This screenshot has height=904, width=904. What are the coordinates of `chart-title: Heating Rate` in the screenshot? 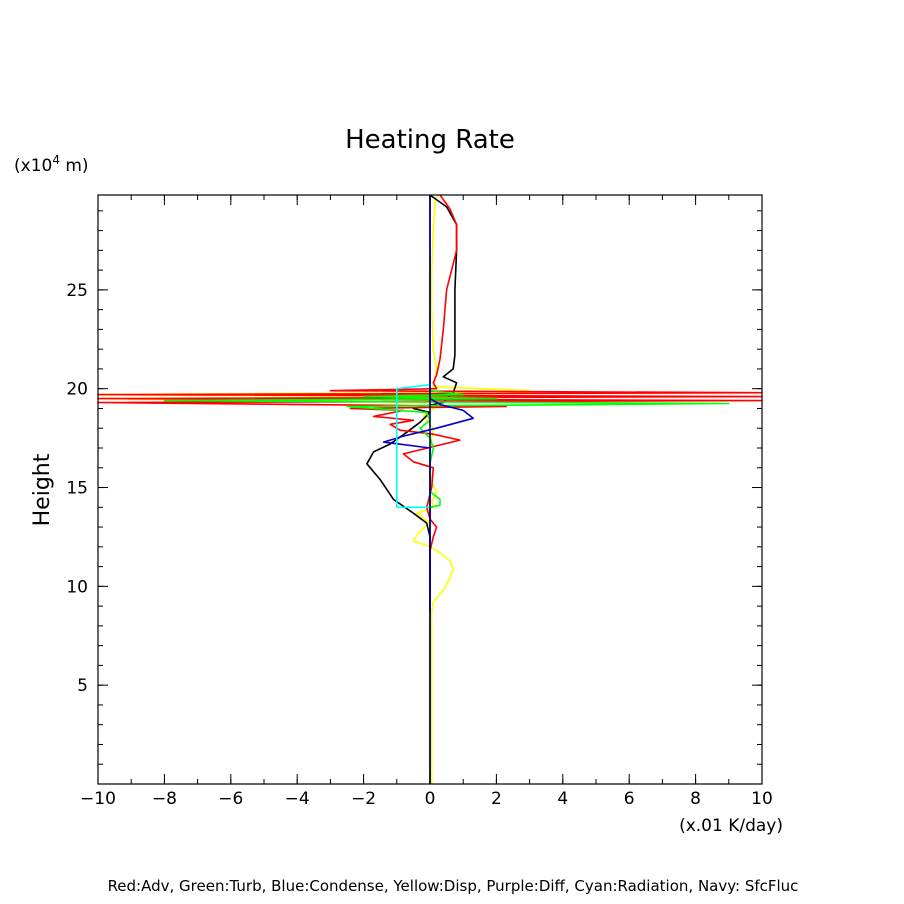 It's located at (430, 140).